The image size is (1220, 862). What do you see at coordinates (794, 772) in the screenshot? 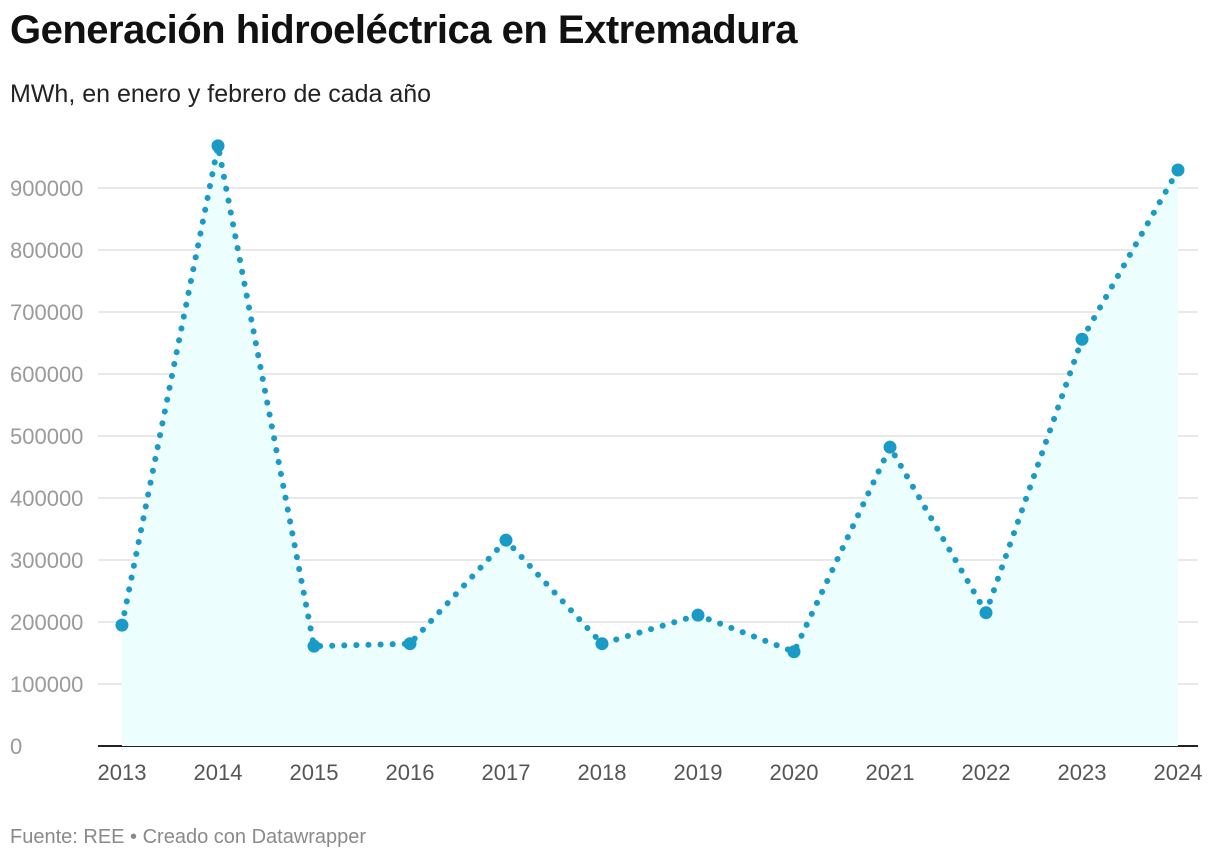
I see `x-tick-label: 2020` at bounding box center [794, 772].